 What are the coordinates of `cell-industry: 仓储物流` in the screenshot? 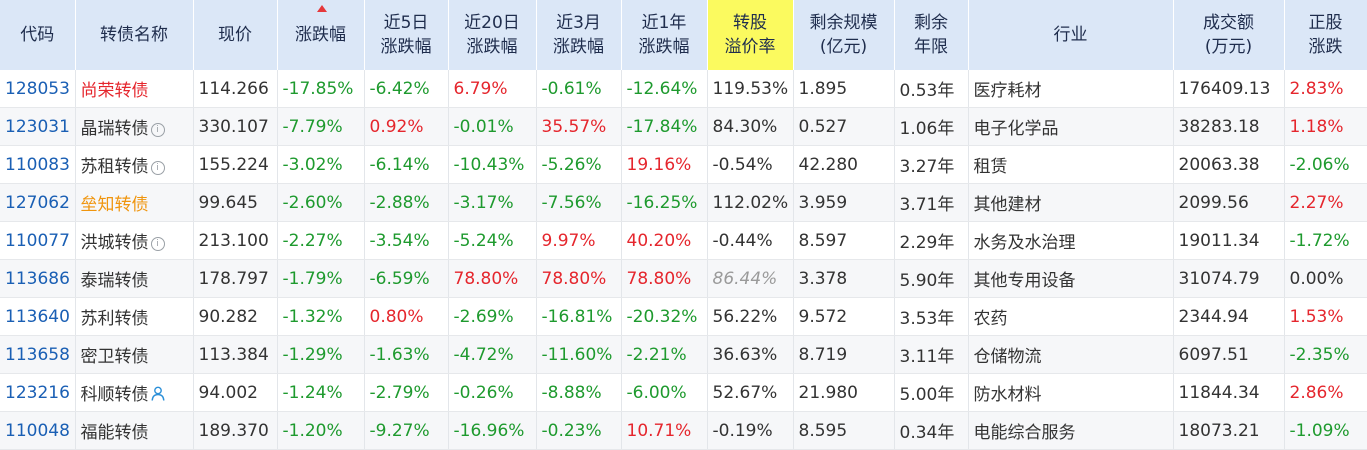 It's located at (1071, 354).